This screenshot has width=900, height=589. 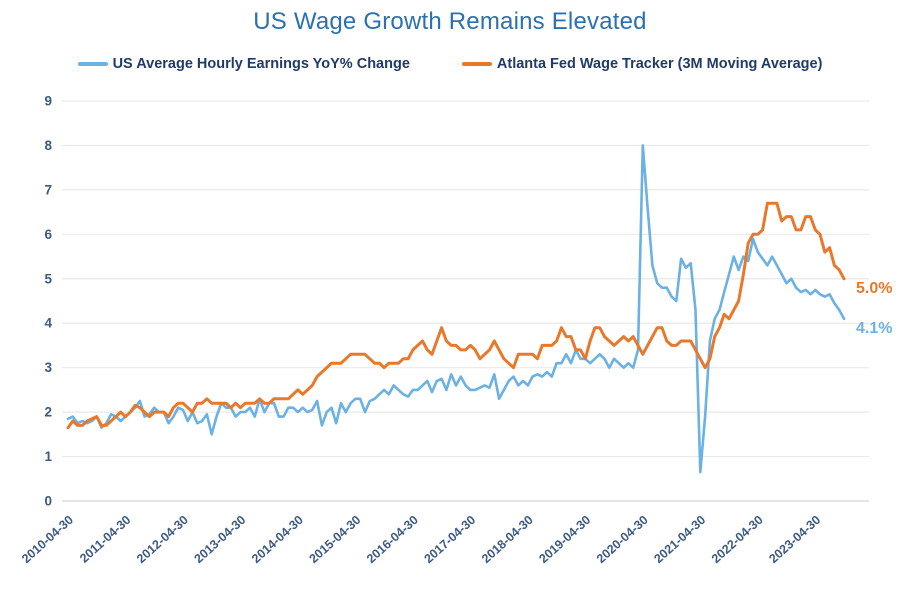 What do you see at coordinates (261, 64) in the screenshot?
I see `legend-label-hourly-earnings: US Average Hourly Earnings YoY% Change` at bounding box center [261, 64].